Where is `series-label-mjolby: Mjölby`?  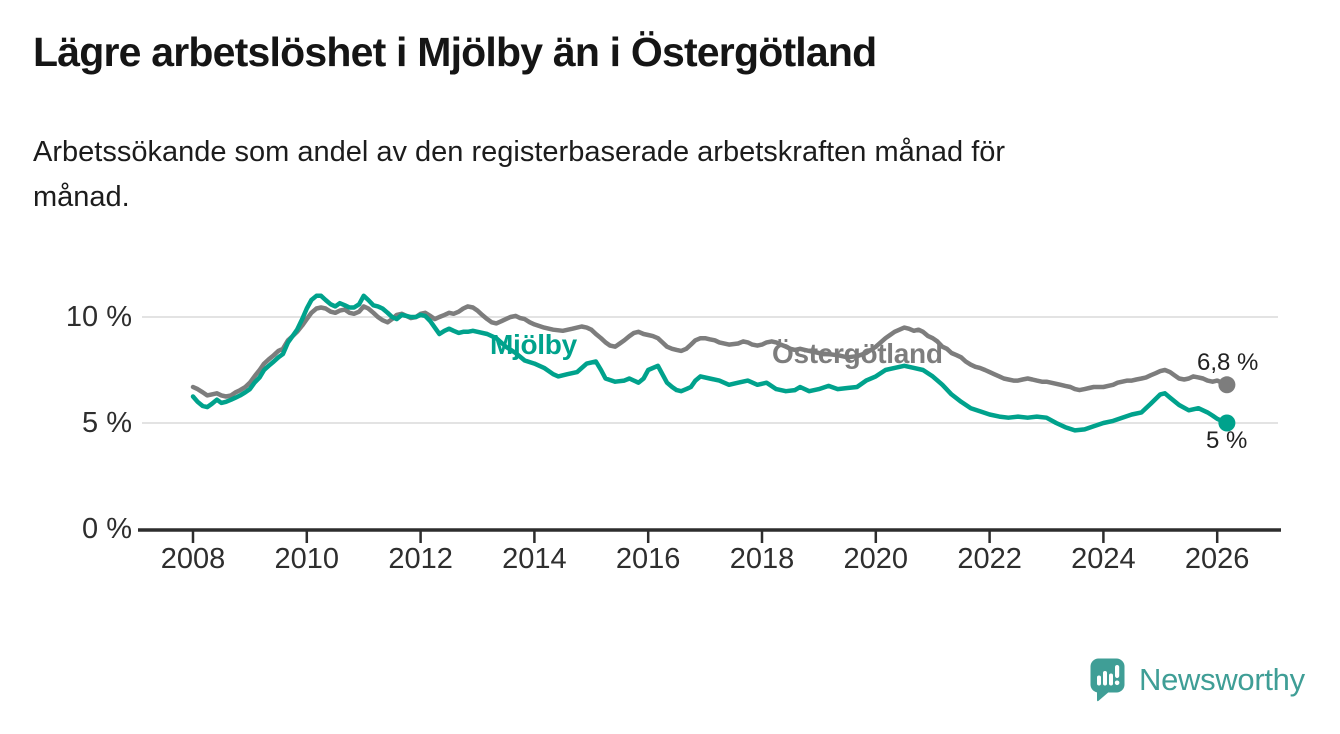
series-label-mjolby: Mjölby is located at coordinates (533, 344).